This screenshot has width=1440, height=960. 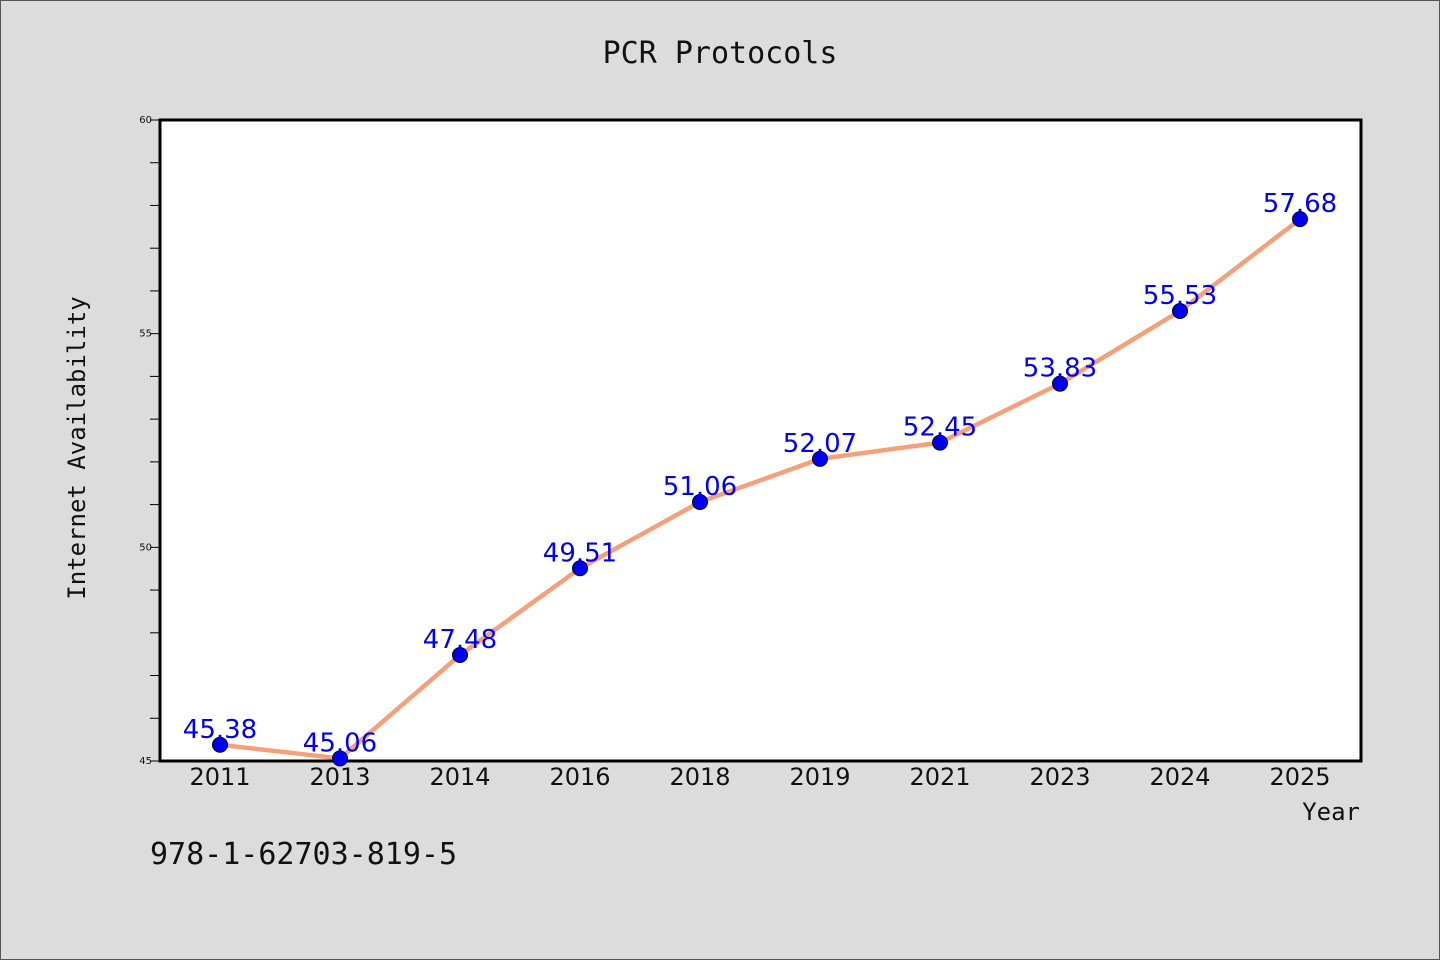 What do you see at coordinates (940, 428) in the screenshot?
I see `data-label: 52.45` at bounding box center [940, 428].